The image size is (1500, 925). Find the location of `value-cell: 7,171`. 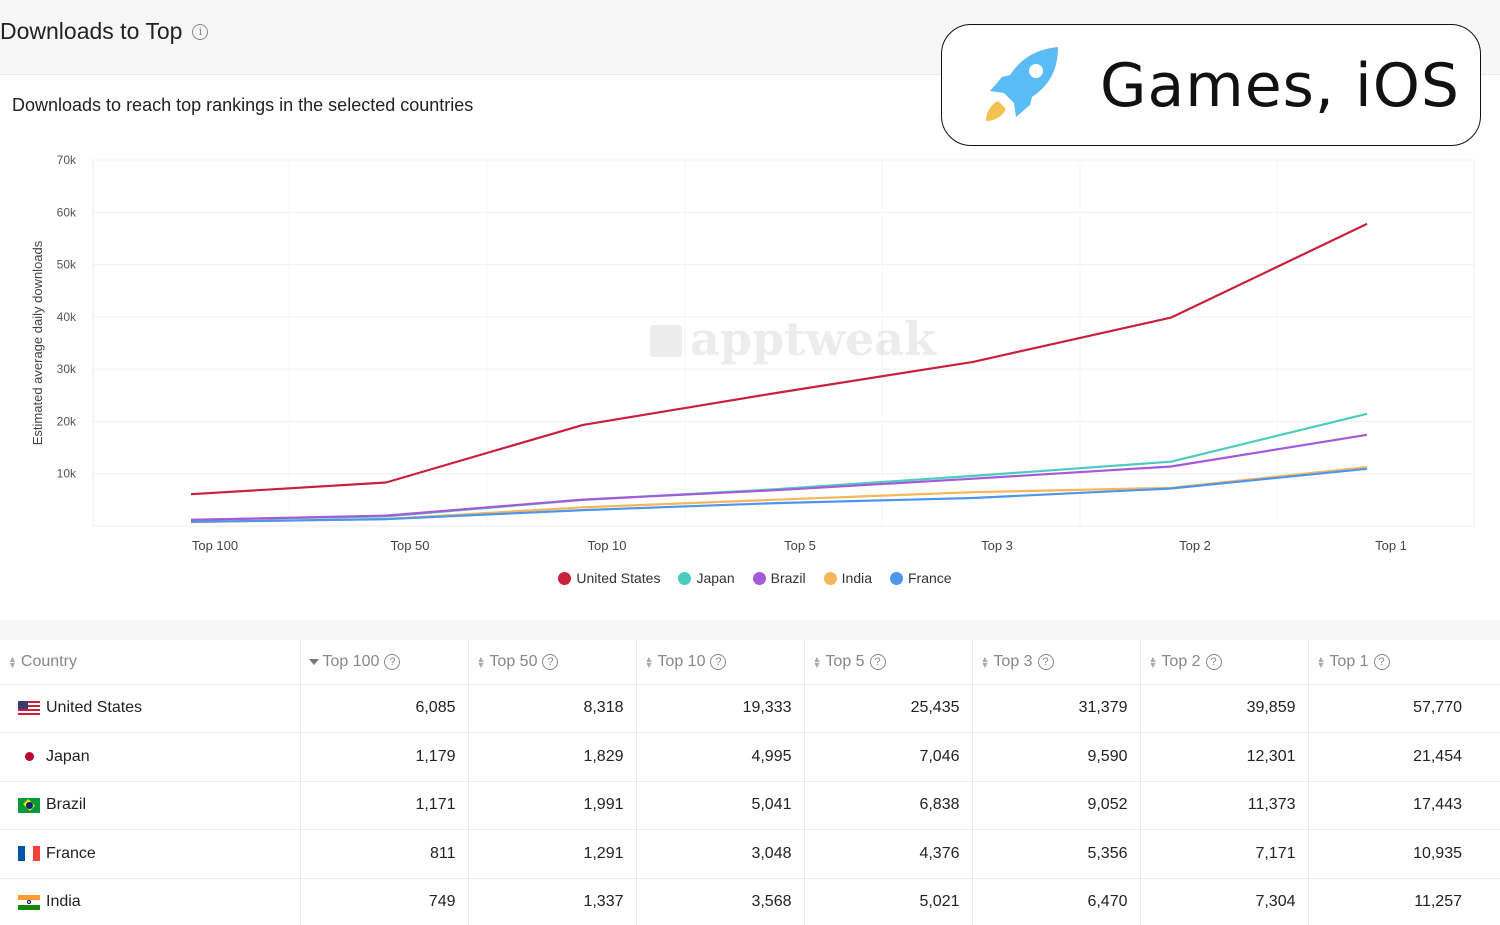

value-cell: 7,171 is located at coordinates (1224, 854).